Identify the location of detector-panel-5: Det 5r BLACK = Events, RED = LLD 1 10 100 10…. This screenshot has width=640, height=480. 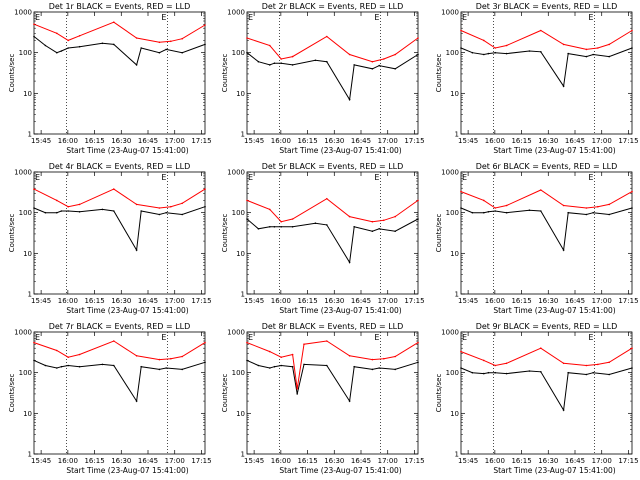
(319, 240).